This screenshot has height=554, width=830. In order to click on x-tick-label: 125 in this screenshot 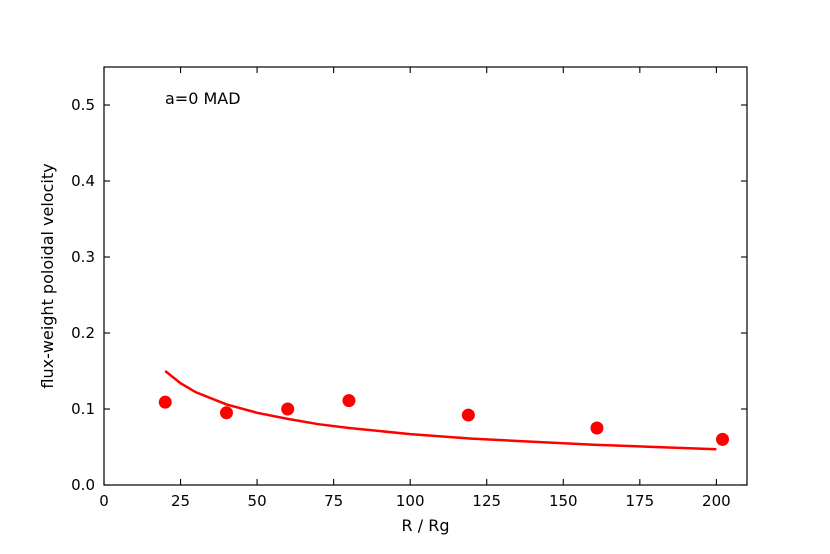, I will do `click(486, 501)`.